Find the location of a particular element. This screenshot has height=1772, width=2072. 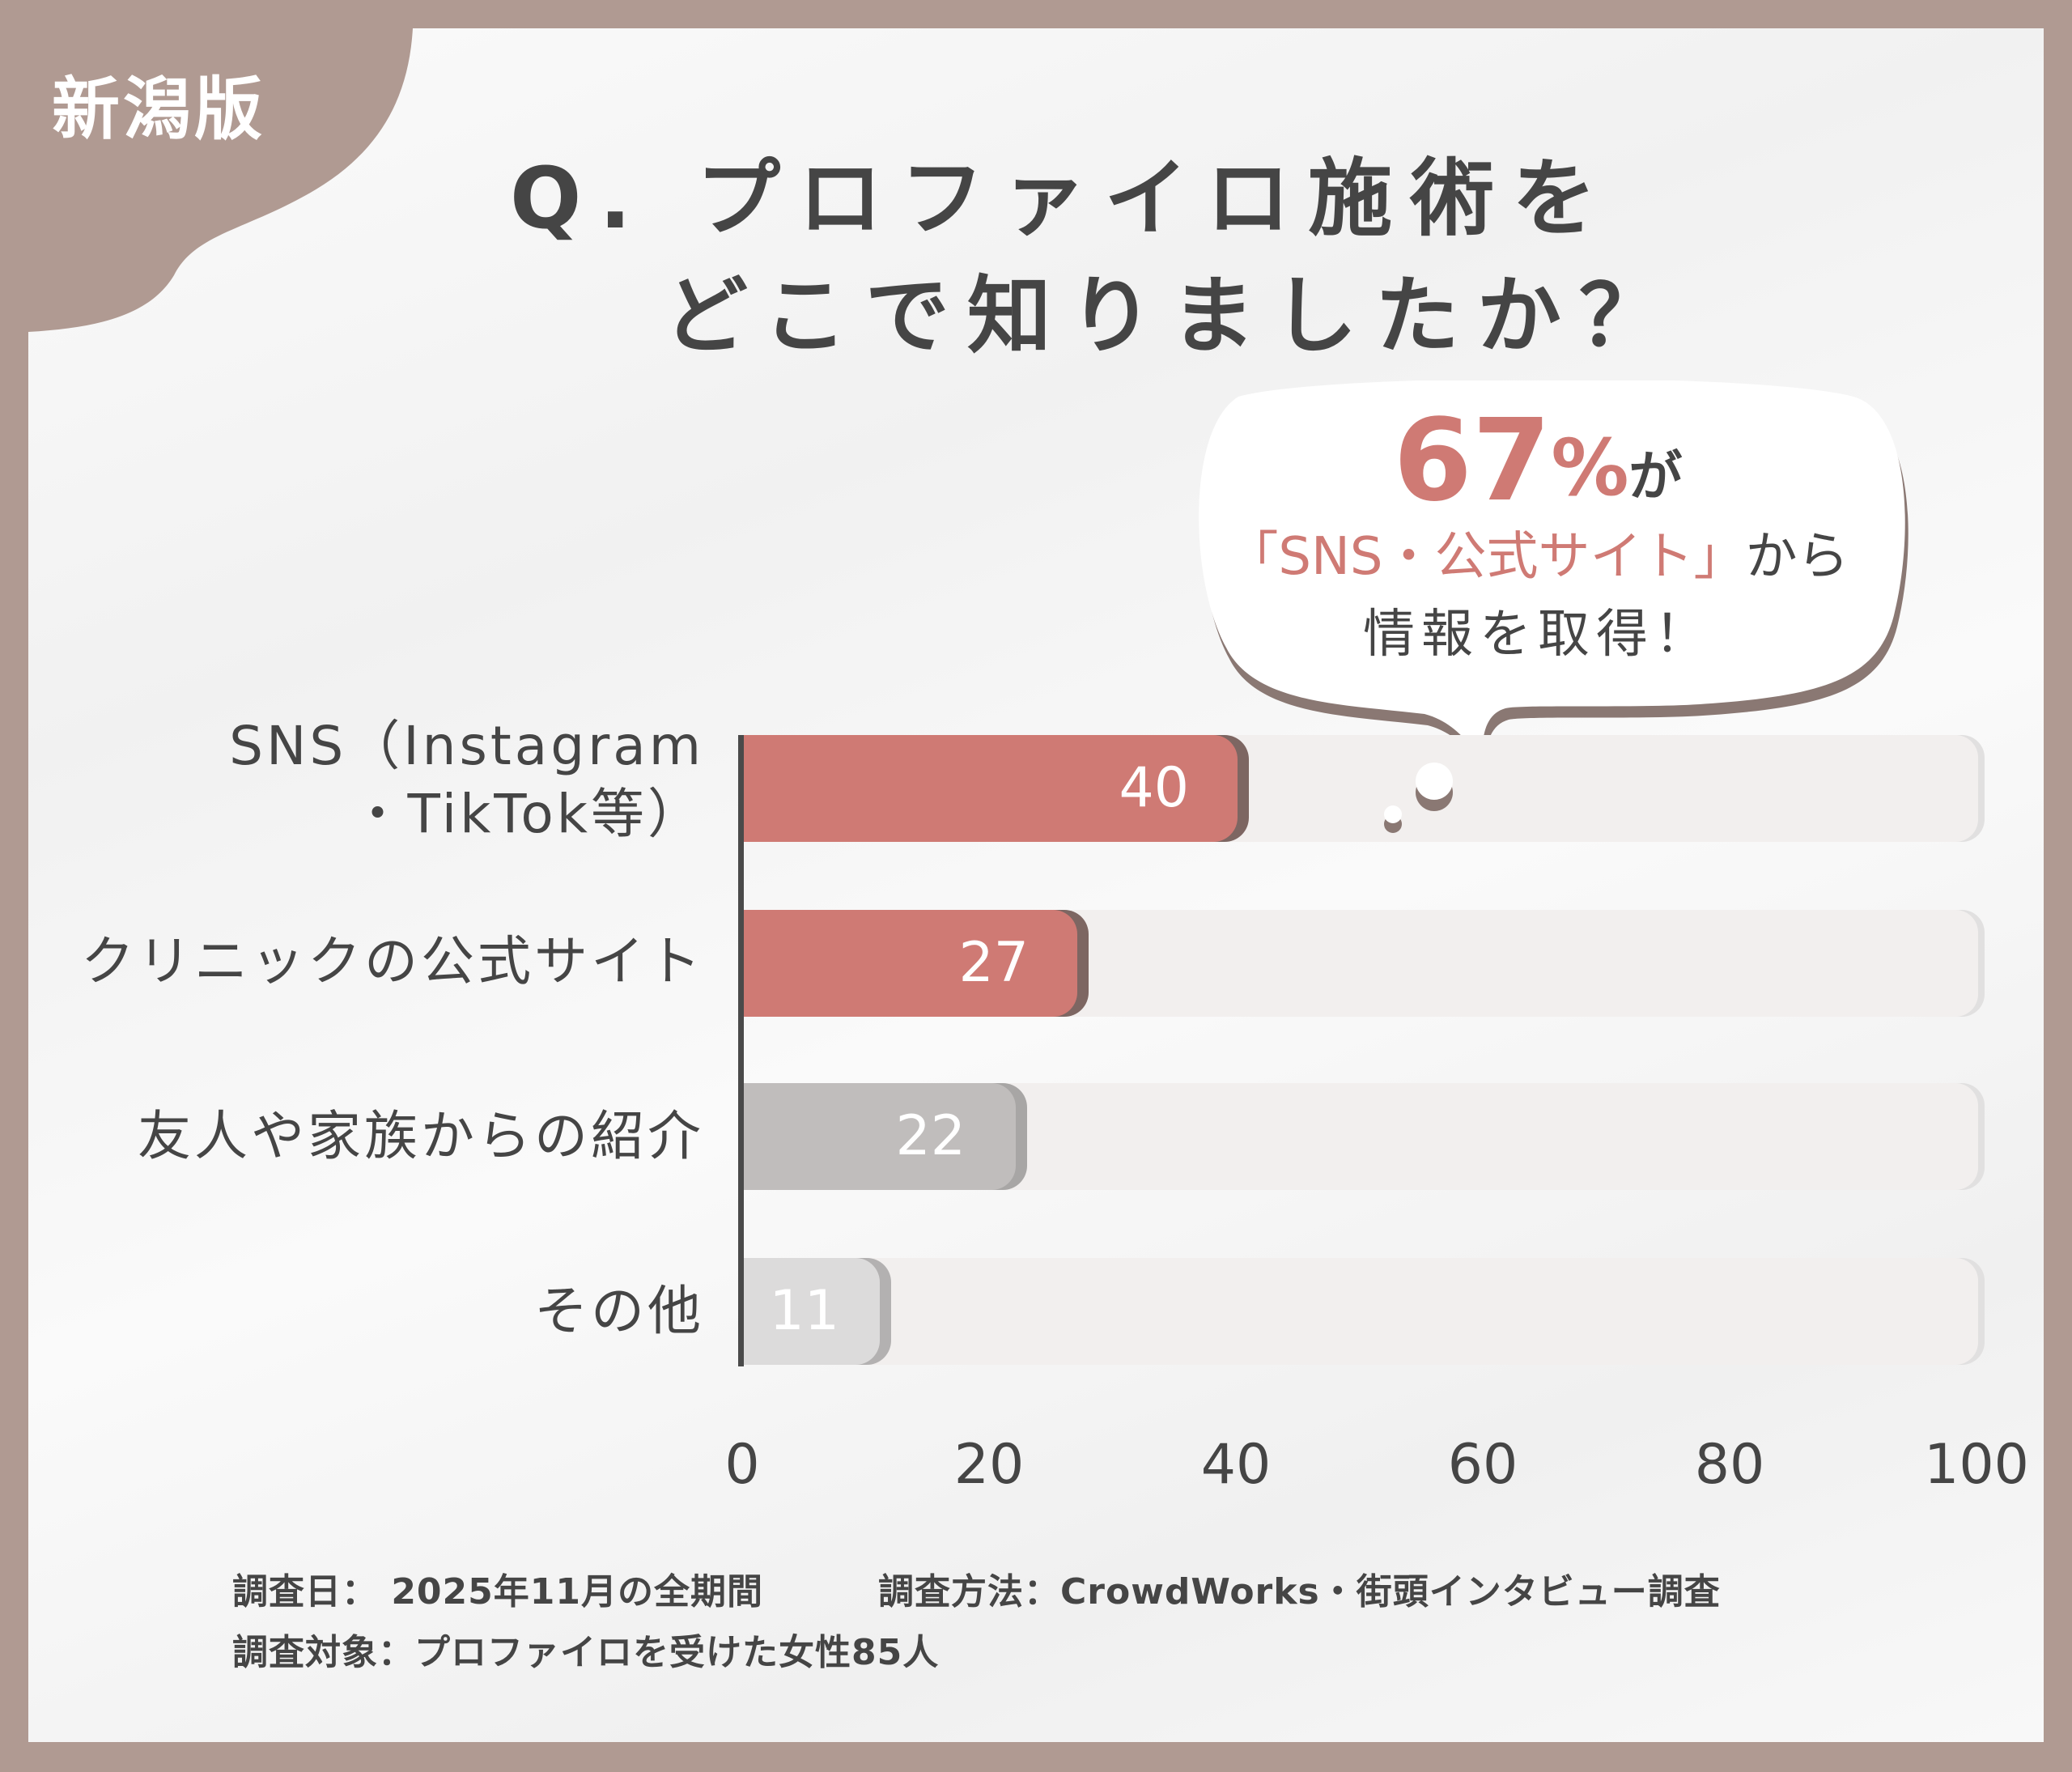

x-tick-60: 60 is located at coordinates (1482, 1465).